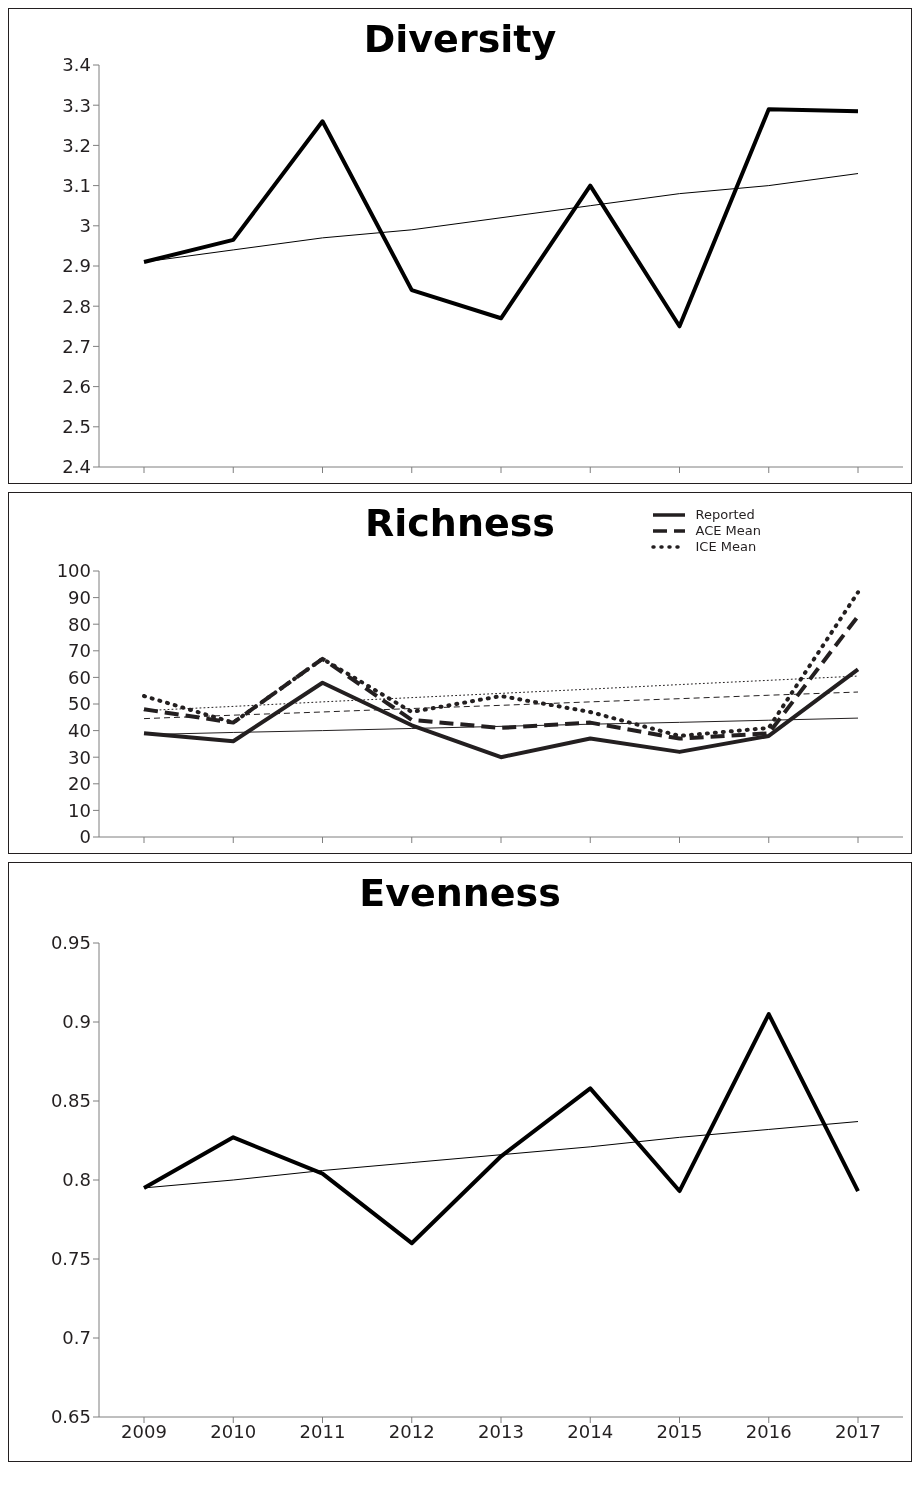  What do you see at coordinates (411, 1431) in the screenshot?
I see `x-tick-label: 2012` at bounding box center [411, 1431].